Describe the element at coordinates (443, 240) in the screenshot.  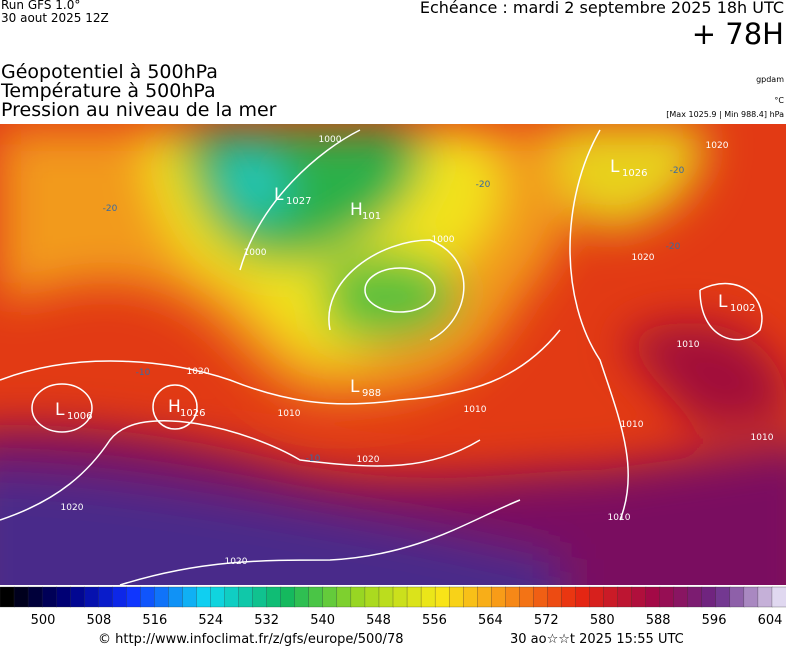
I see `isobar-label: 1000` at that location.